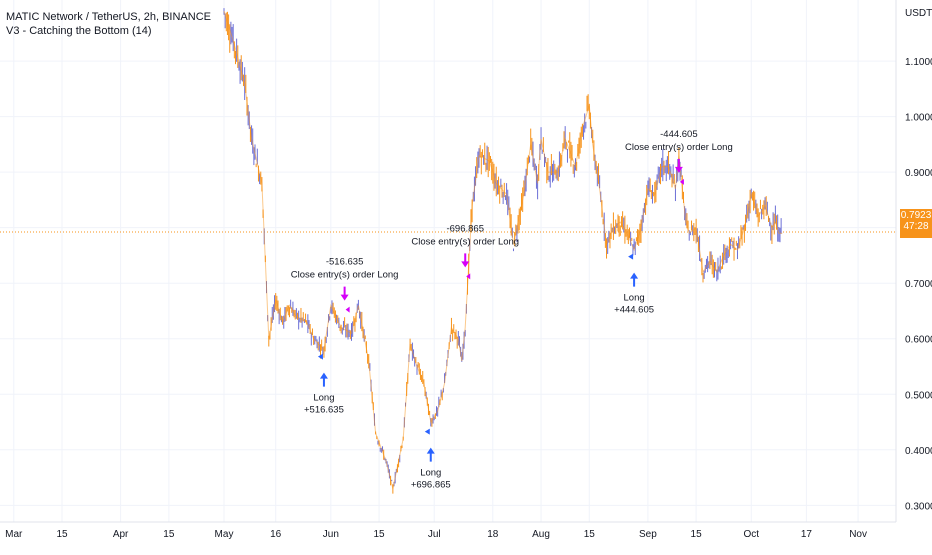  I want to click on x-tick-label: 16, so click(276, 534).